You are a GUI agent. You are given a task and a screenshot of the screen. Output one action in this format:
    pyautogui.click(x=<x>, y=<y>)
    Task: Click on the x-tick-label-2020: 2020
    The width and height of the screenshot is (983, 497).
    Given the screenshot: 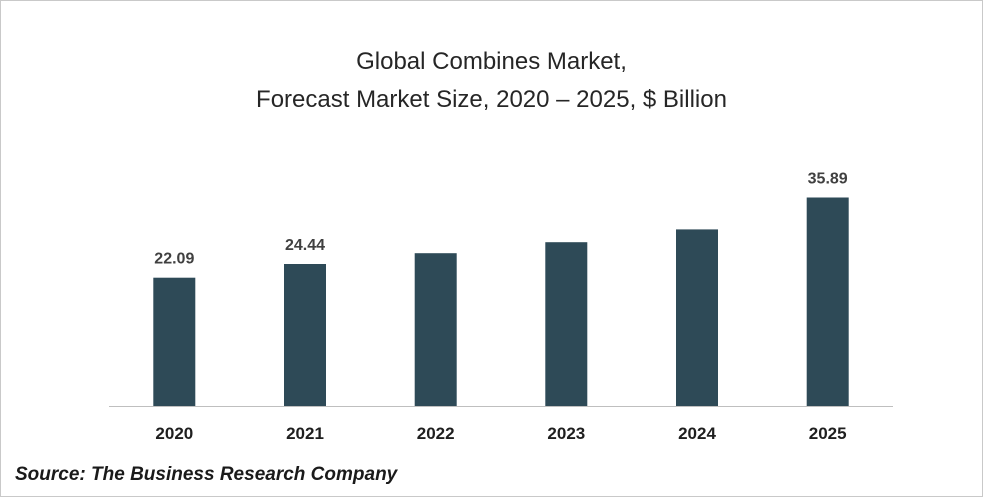 What is the action you would take?
    pyautogui.click(x=174, y=433)
    